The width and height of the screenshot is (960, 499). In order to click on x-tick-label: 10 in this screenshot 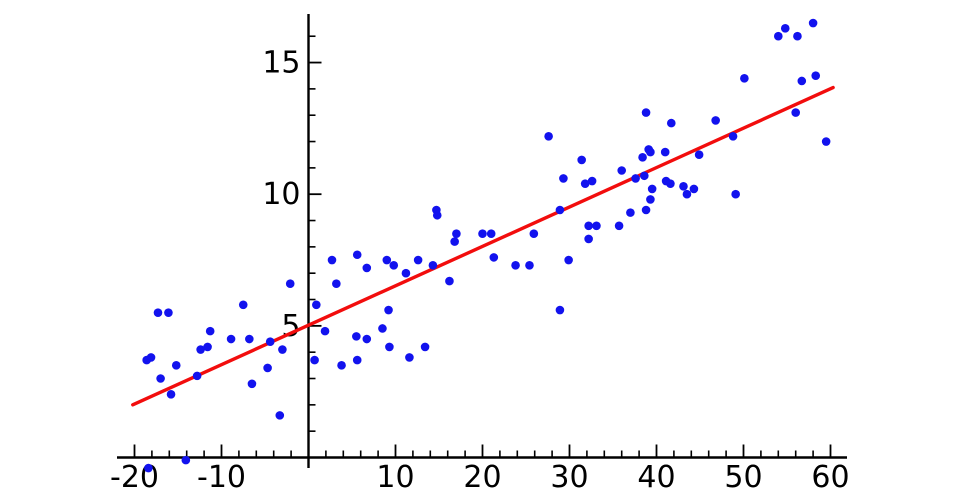, I will do `click(395, 477)`.